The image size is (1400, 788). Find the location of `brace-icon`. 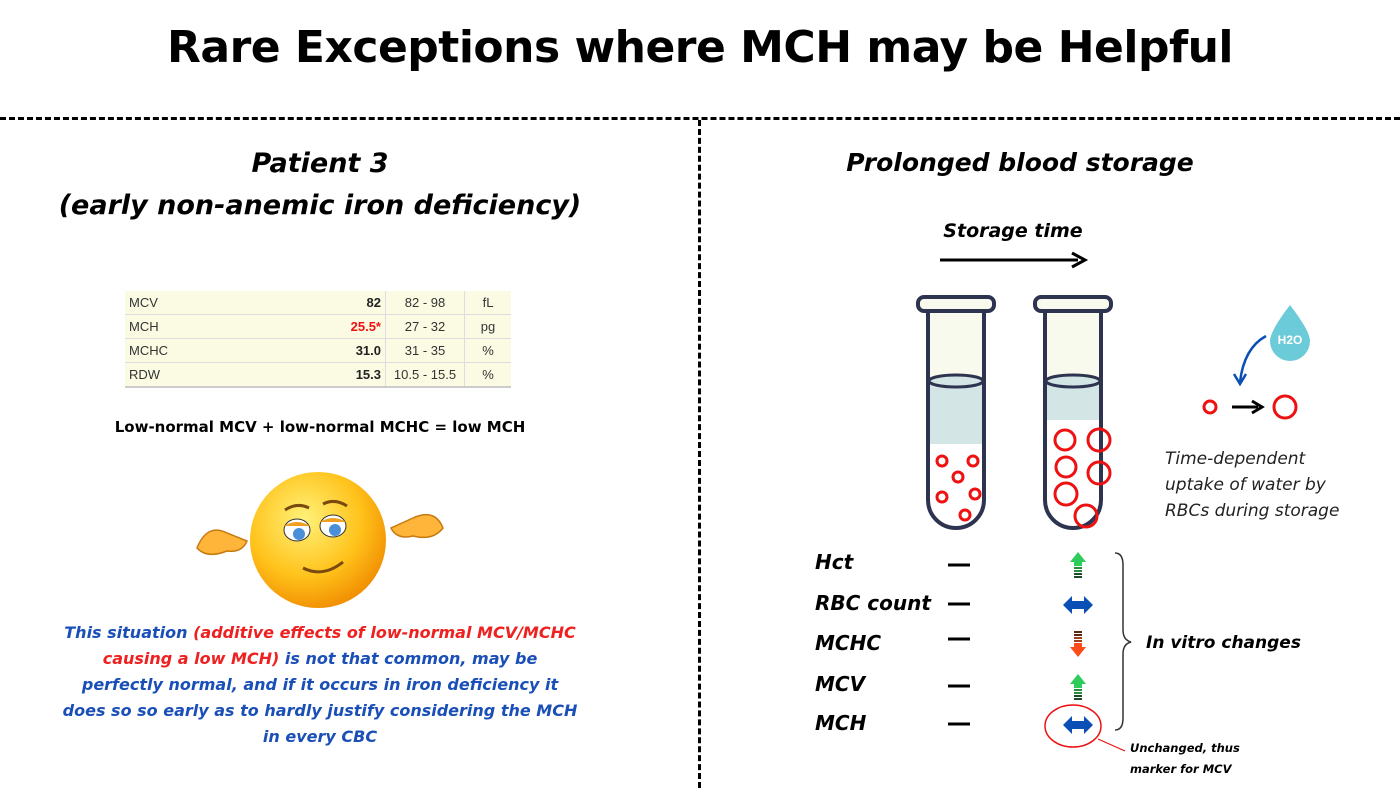

brace-icon is located at coordinates (1123, 641).